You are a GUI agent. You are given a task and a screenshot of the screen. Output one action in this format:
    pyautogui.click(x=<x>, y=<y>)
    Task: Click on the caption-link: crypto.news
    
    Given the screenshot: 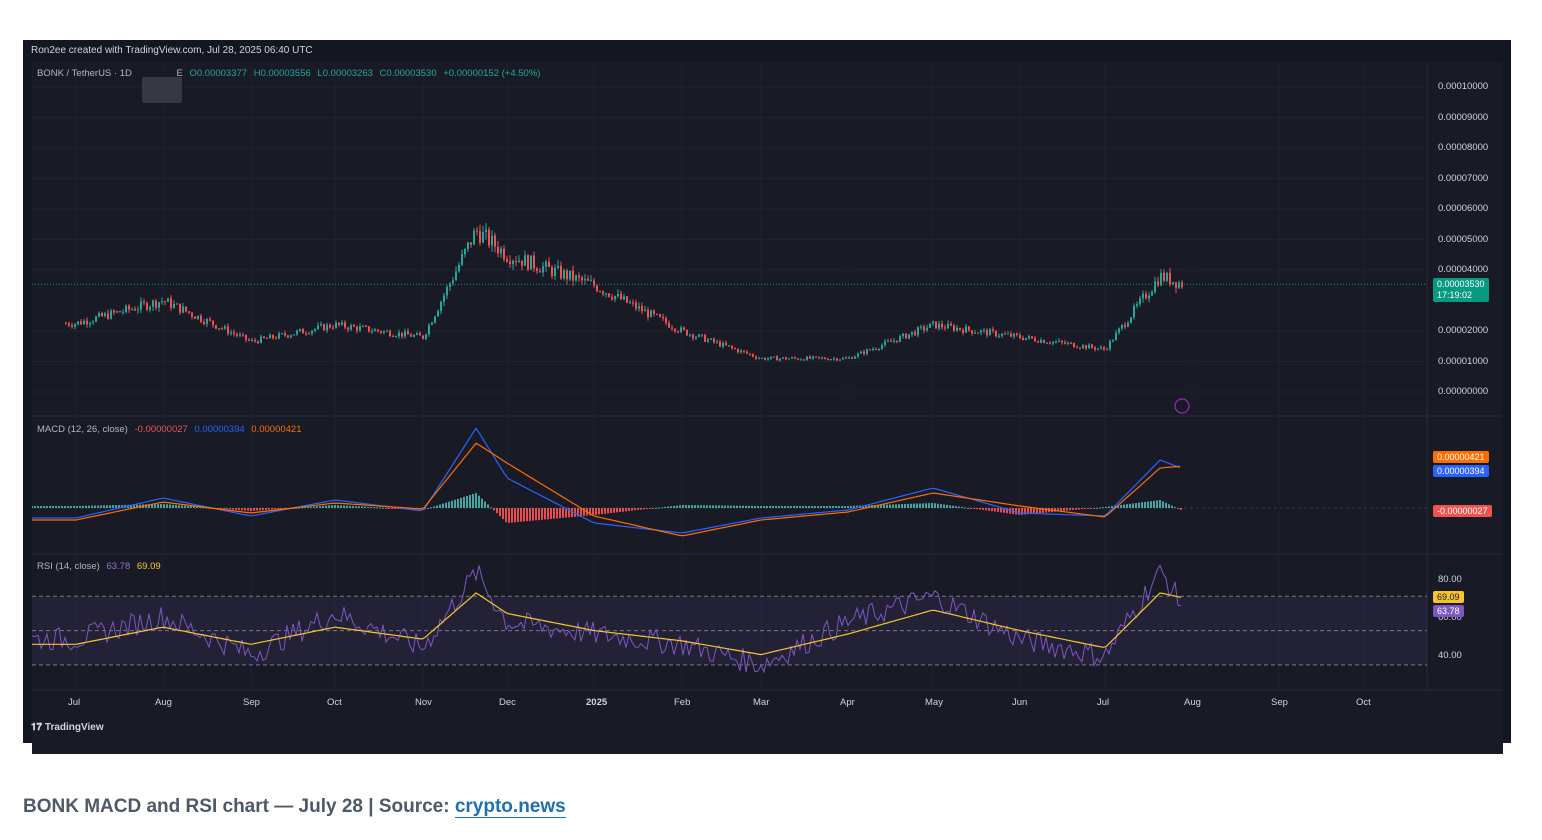 What is the action you would take?
    pyautogui.click(x=510, y=807)
    